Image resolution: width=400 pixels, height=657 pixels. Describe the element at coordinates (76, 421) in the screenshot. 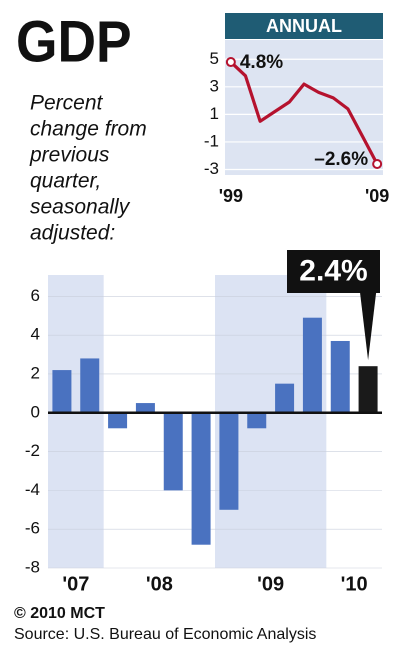

I see `year-shade` at that location.